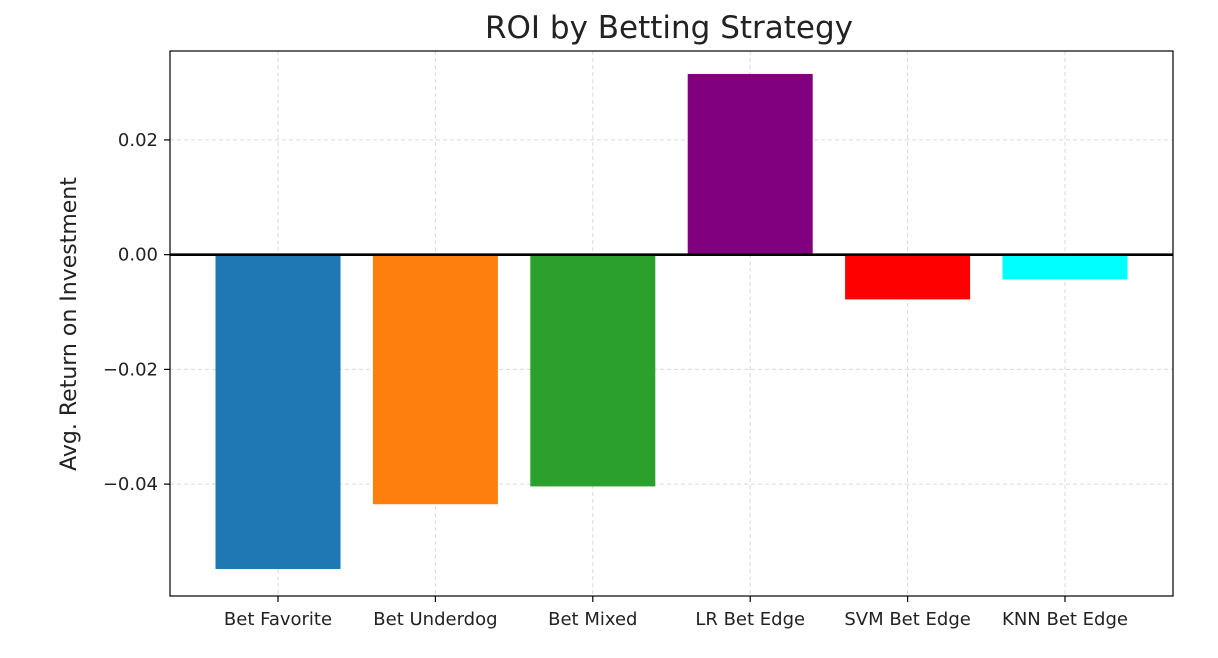  What do you see at coordinates (593, 370) in the screenshot?
I see `bar-bet-mixed` at bounding box center [593, 370].